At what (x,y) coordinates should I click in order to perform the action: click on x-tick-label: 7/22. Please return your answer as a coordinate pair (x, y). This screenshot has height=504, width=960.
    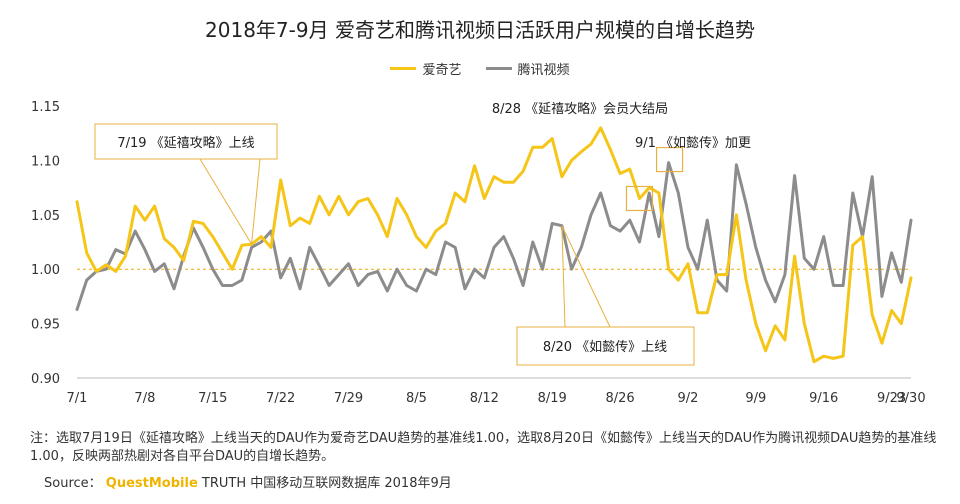
    Looking at the image, I should click on (280, 398).